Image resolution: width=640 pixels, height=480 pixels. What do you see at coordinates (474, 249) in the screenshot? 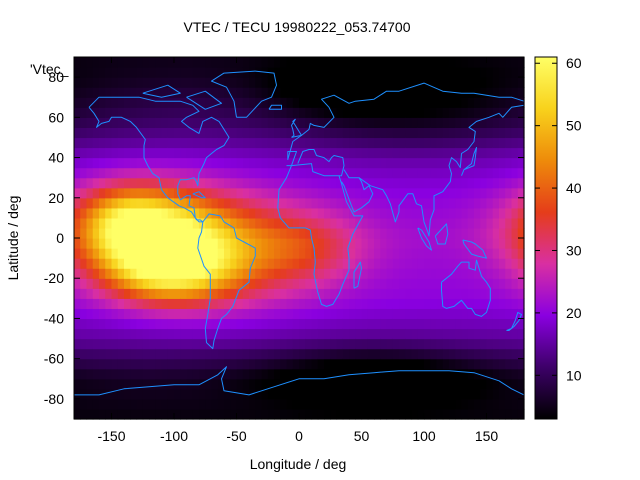
I see `coastline` at bounding box center [474, 249].